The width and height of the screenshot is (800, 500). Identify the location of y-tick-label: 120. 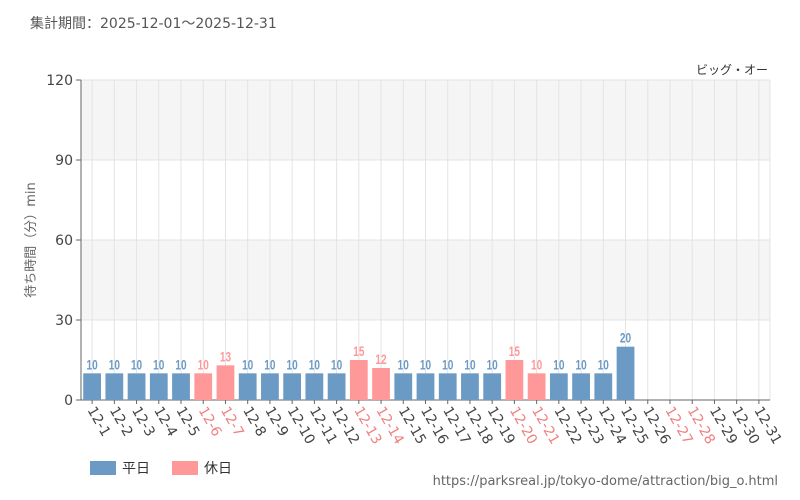
(59, 81).